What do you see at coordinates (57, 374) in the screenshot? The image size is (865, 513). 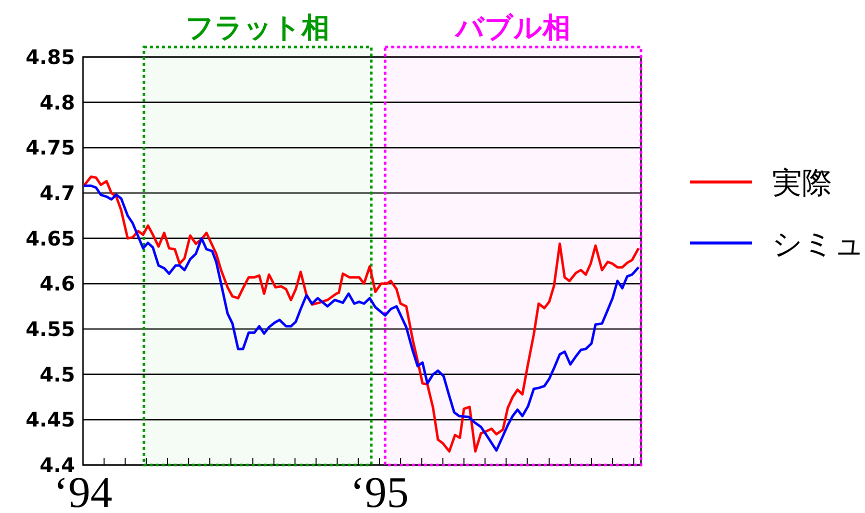 I see `y-tick-label: 4.5` at bounding box center [57, 374].